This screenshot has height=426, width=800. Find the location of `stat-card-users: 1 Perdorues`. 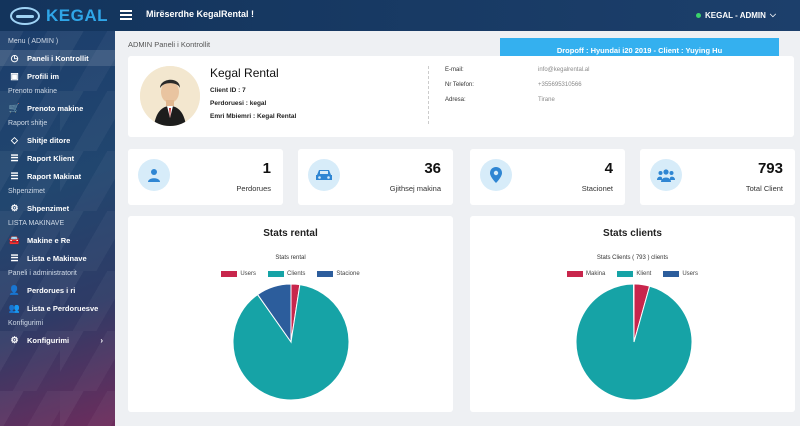

stat-card-users: 1 Perdorues is located at coordinates (205, 177).